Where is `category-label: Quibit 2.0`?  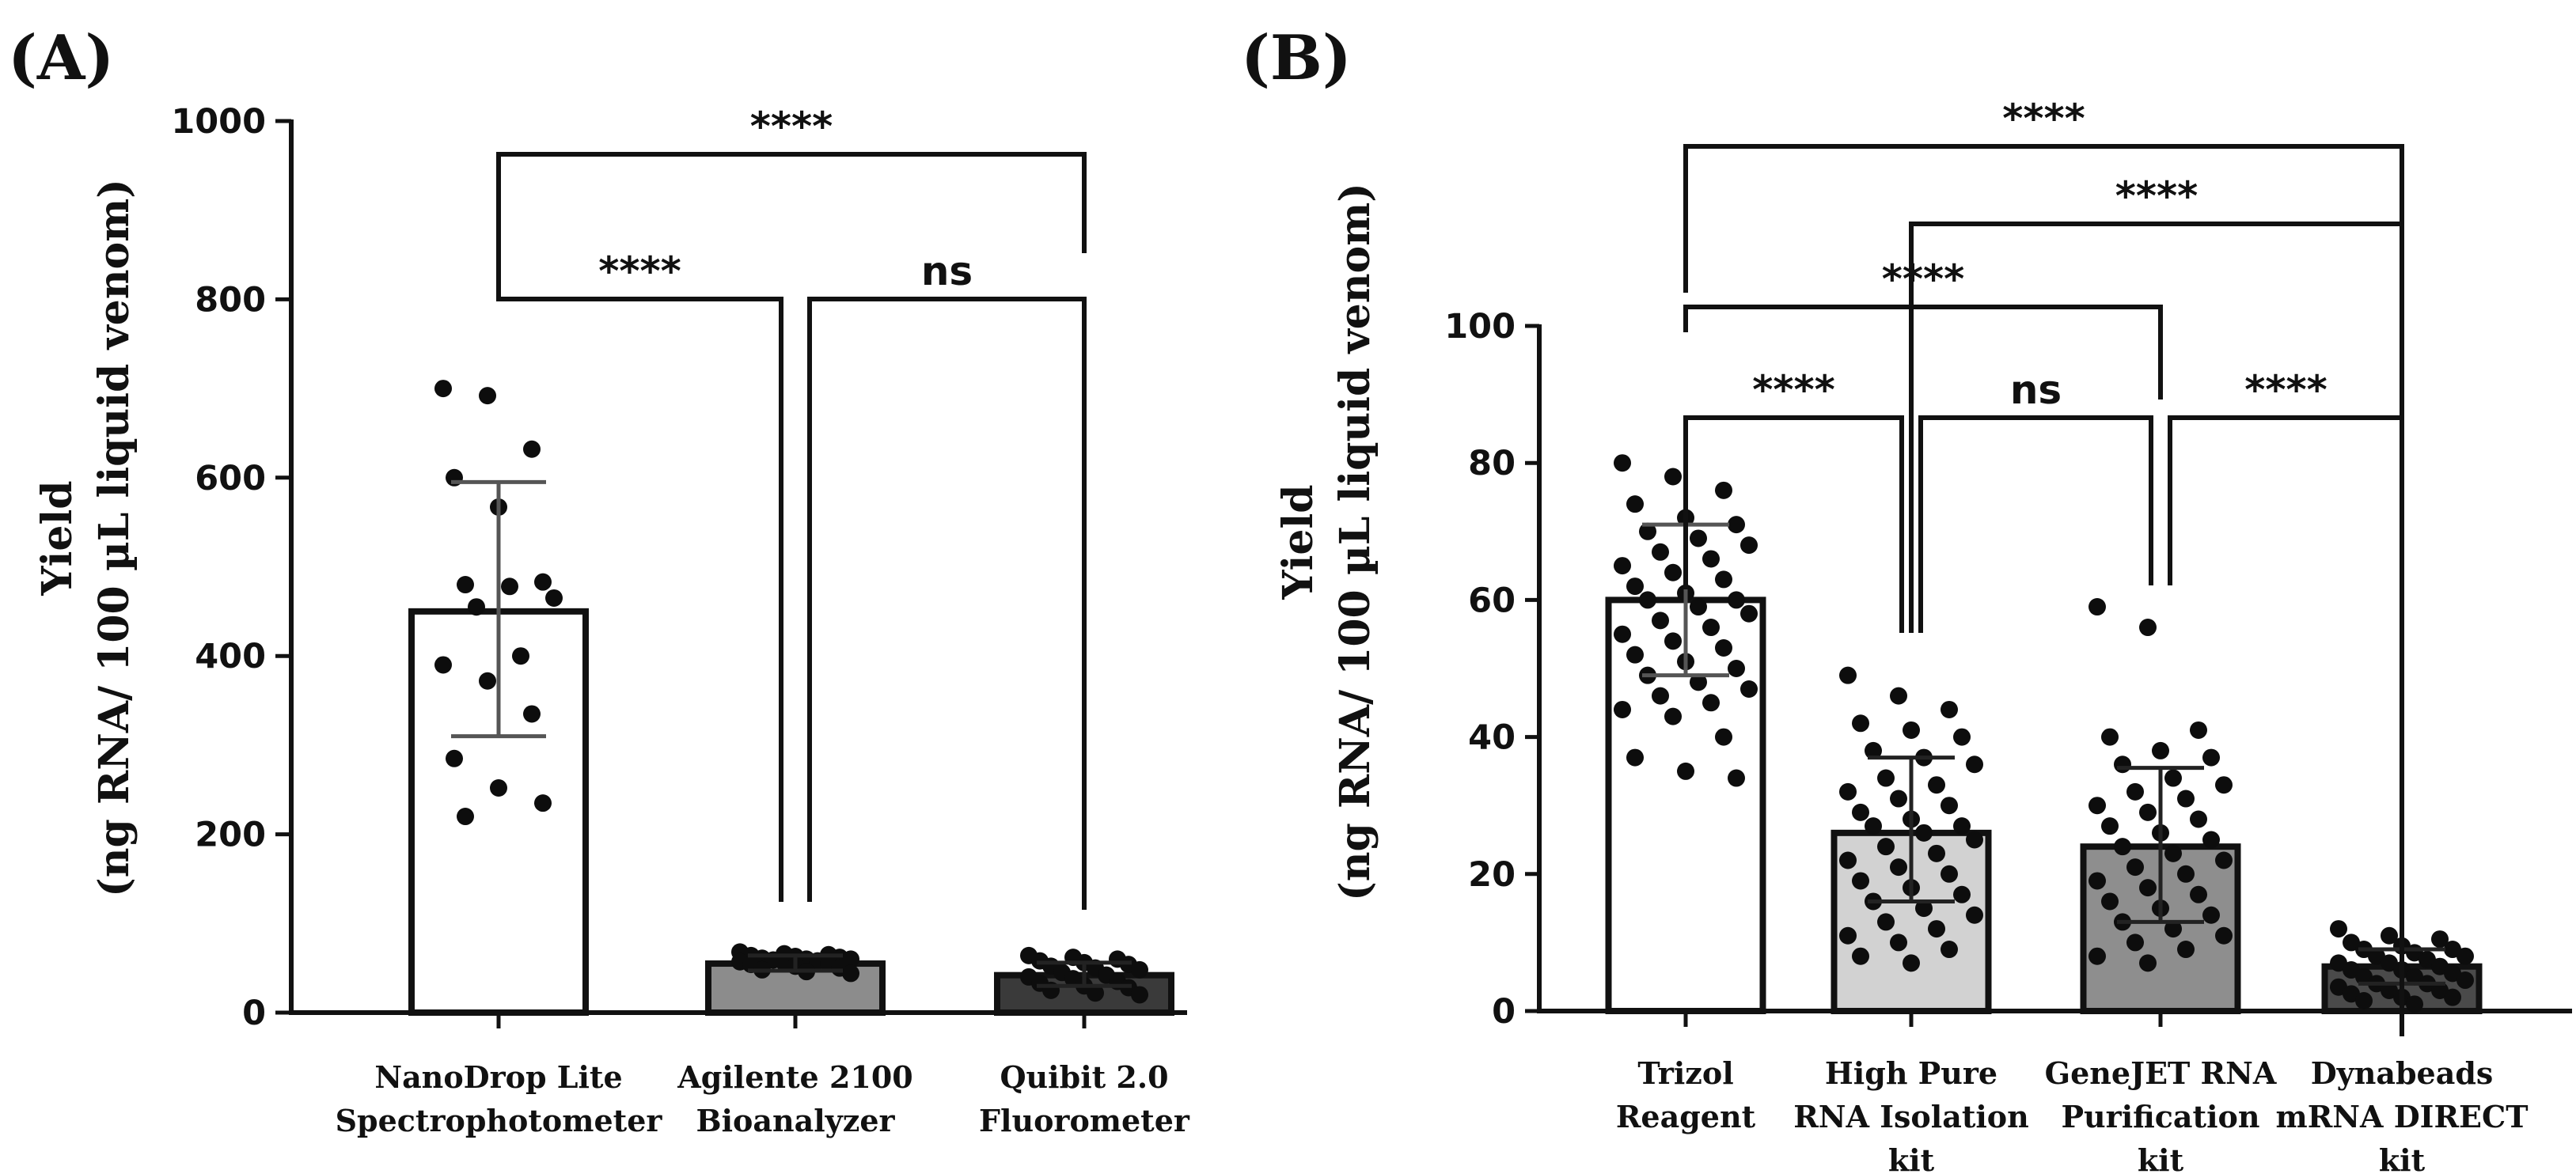 category-label: Quibit 2.0 is located at coordinates (1084, 1077).